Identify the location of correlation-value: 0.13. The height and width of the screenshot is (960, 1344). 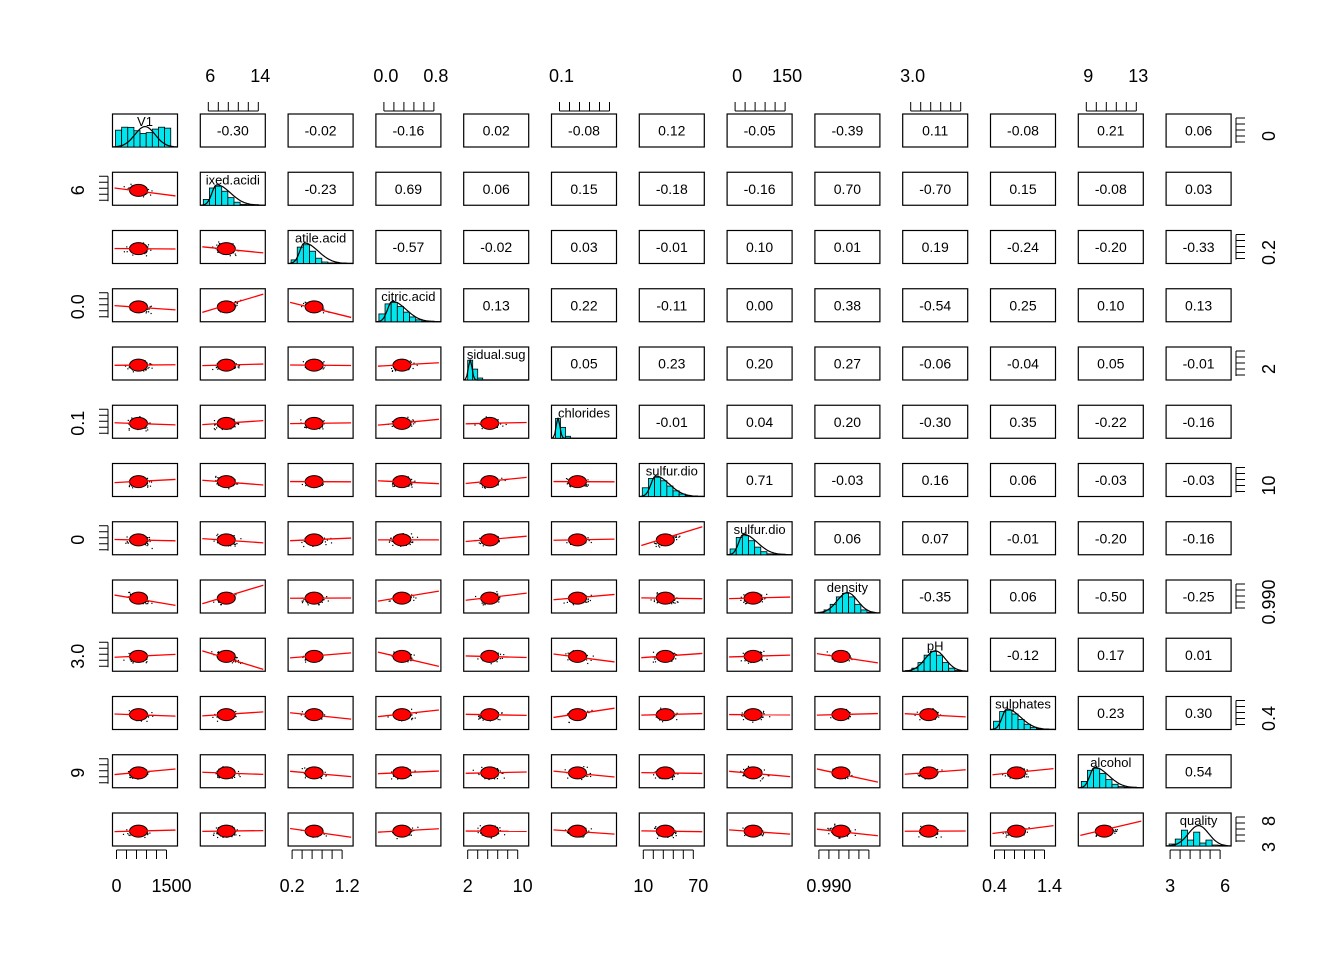
(496, 305).